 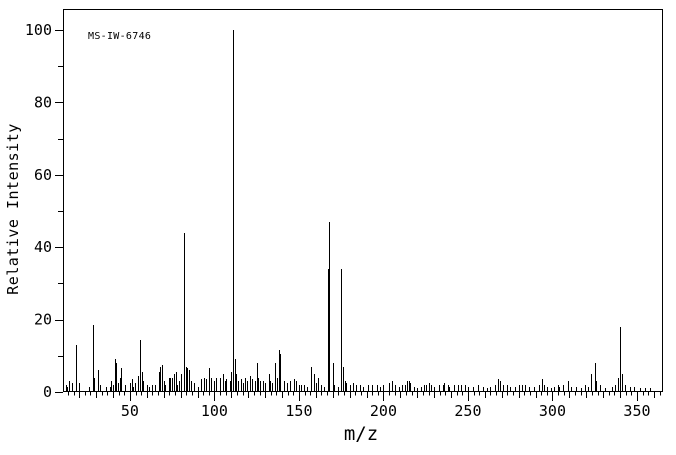 What do you see at coordinates (130, 411) in the screenshot?
I see `x-tick-label: 50` at bounding box center [130, 411].